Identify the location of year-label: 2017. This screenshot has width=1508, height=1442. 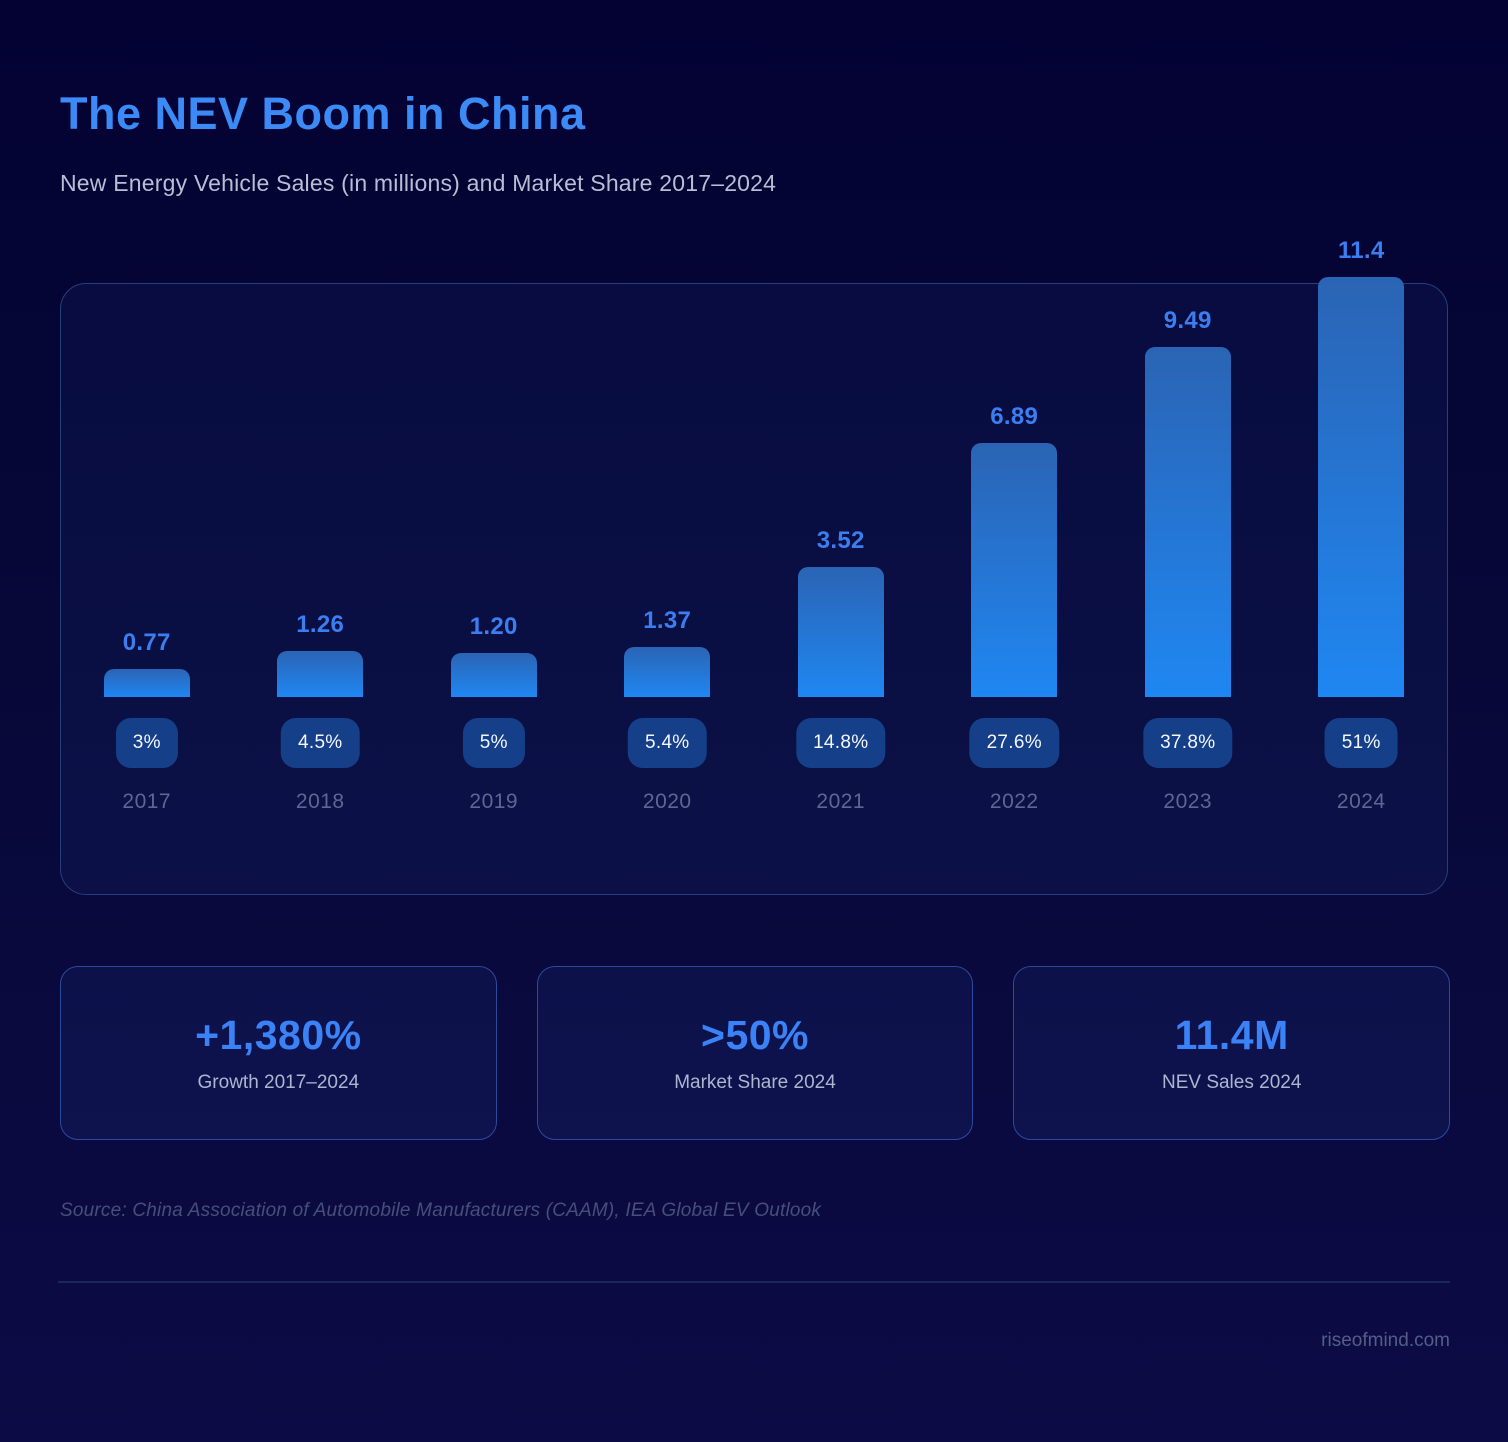
(147, 801).